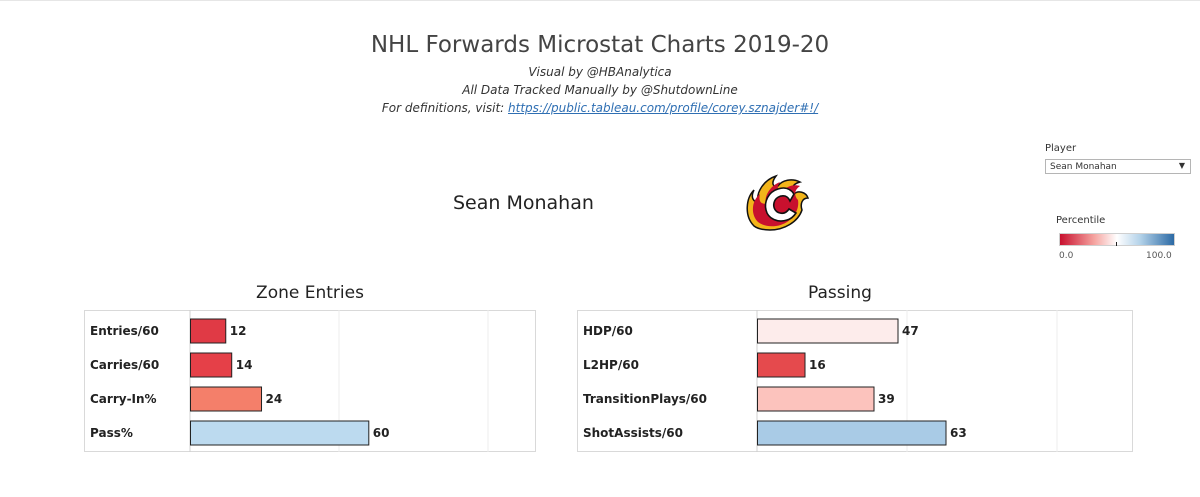 The image size is (1200, 497). Describe the element at coordinates (445, 108) in the screenshot. I see `definitions-prefix: For definitions, visit:` at that location.